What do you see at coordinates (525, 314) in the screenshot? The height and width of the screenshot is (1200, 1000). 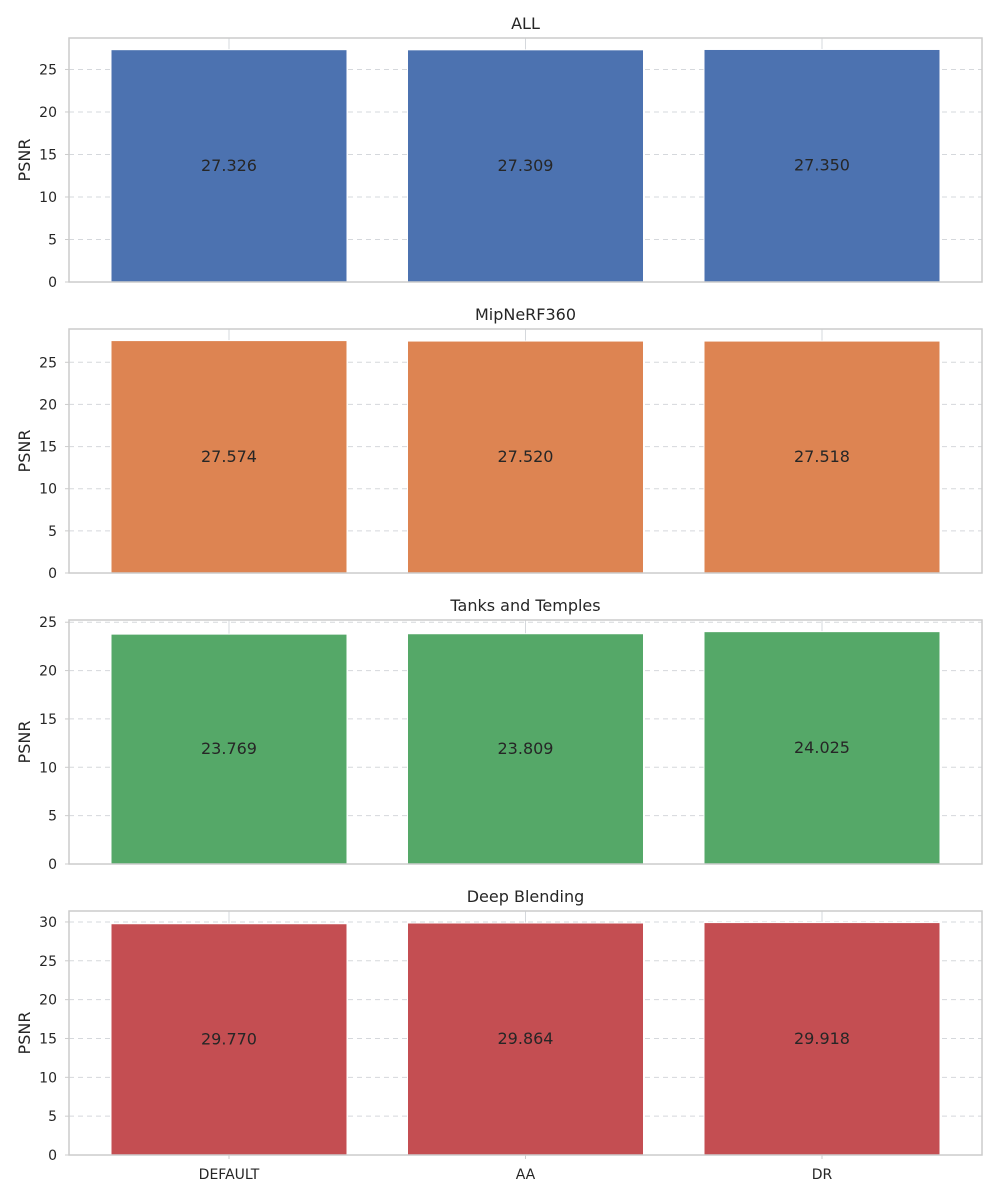 I see `subplot-title: MipNeRF360` at bounding box center [525, 314].